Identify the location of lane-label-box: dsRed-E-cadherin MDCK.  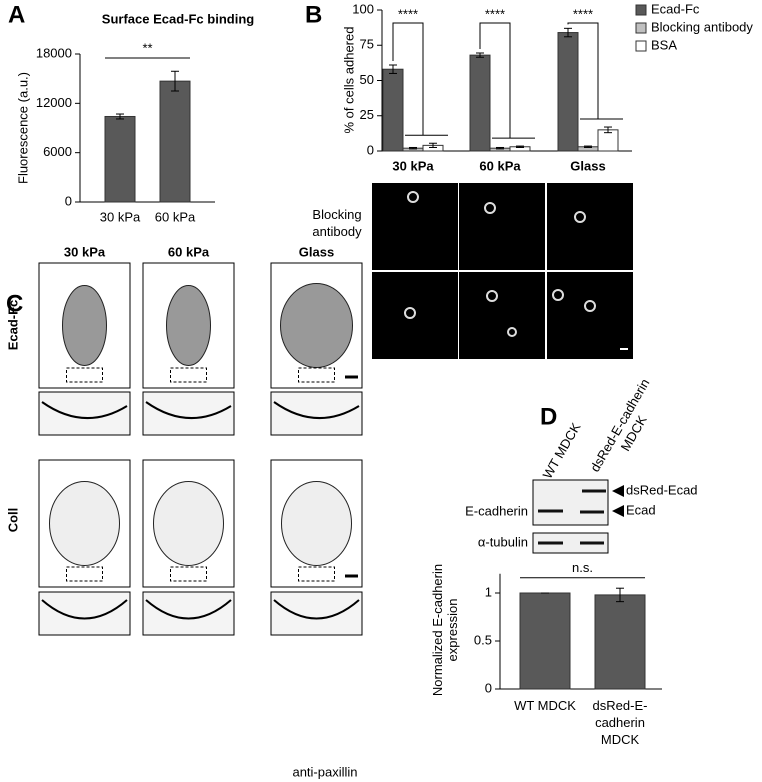
(620, 425).